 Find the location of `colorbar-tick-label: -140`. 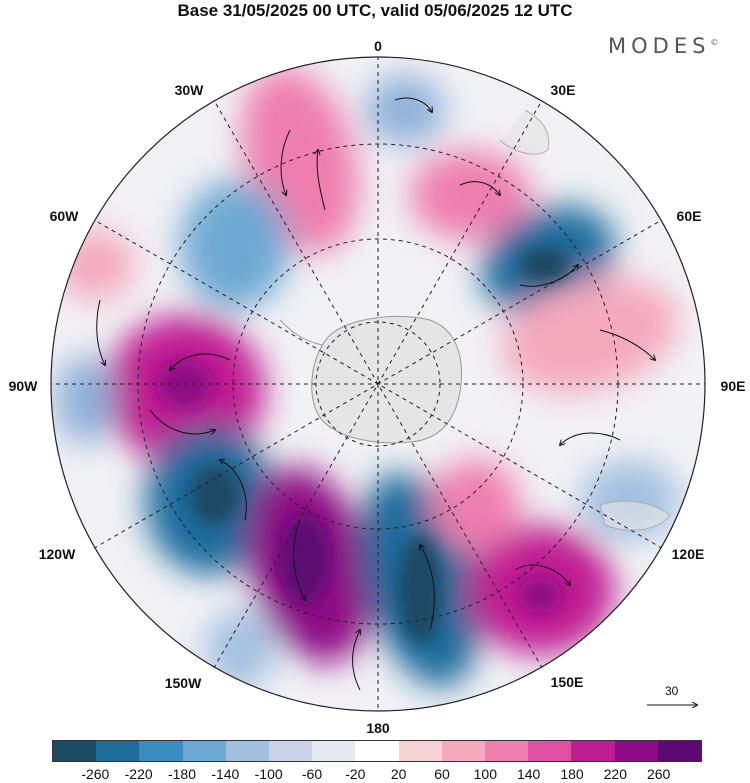

colorbar-tick-label: -140 is located at coordinates (225, 774).